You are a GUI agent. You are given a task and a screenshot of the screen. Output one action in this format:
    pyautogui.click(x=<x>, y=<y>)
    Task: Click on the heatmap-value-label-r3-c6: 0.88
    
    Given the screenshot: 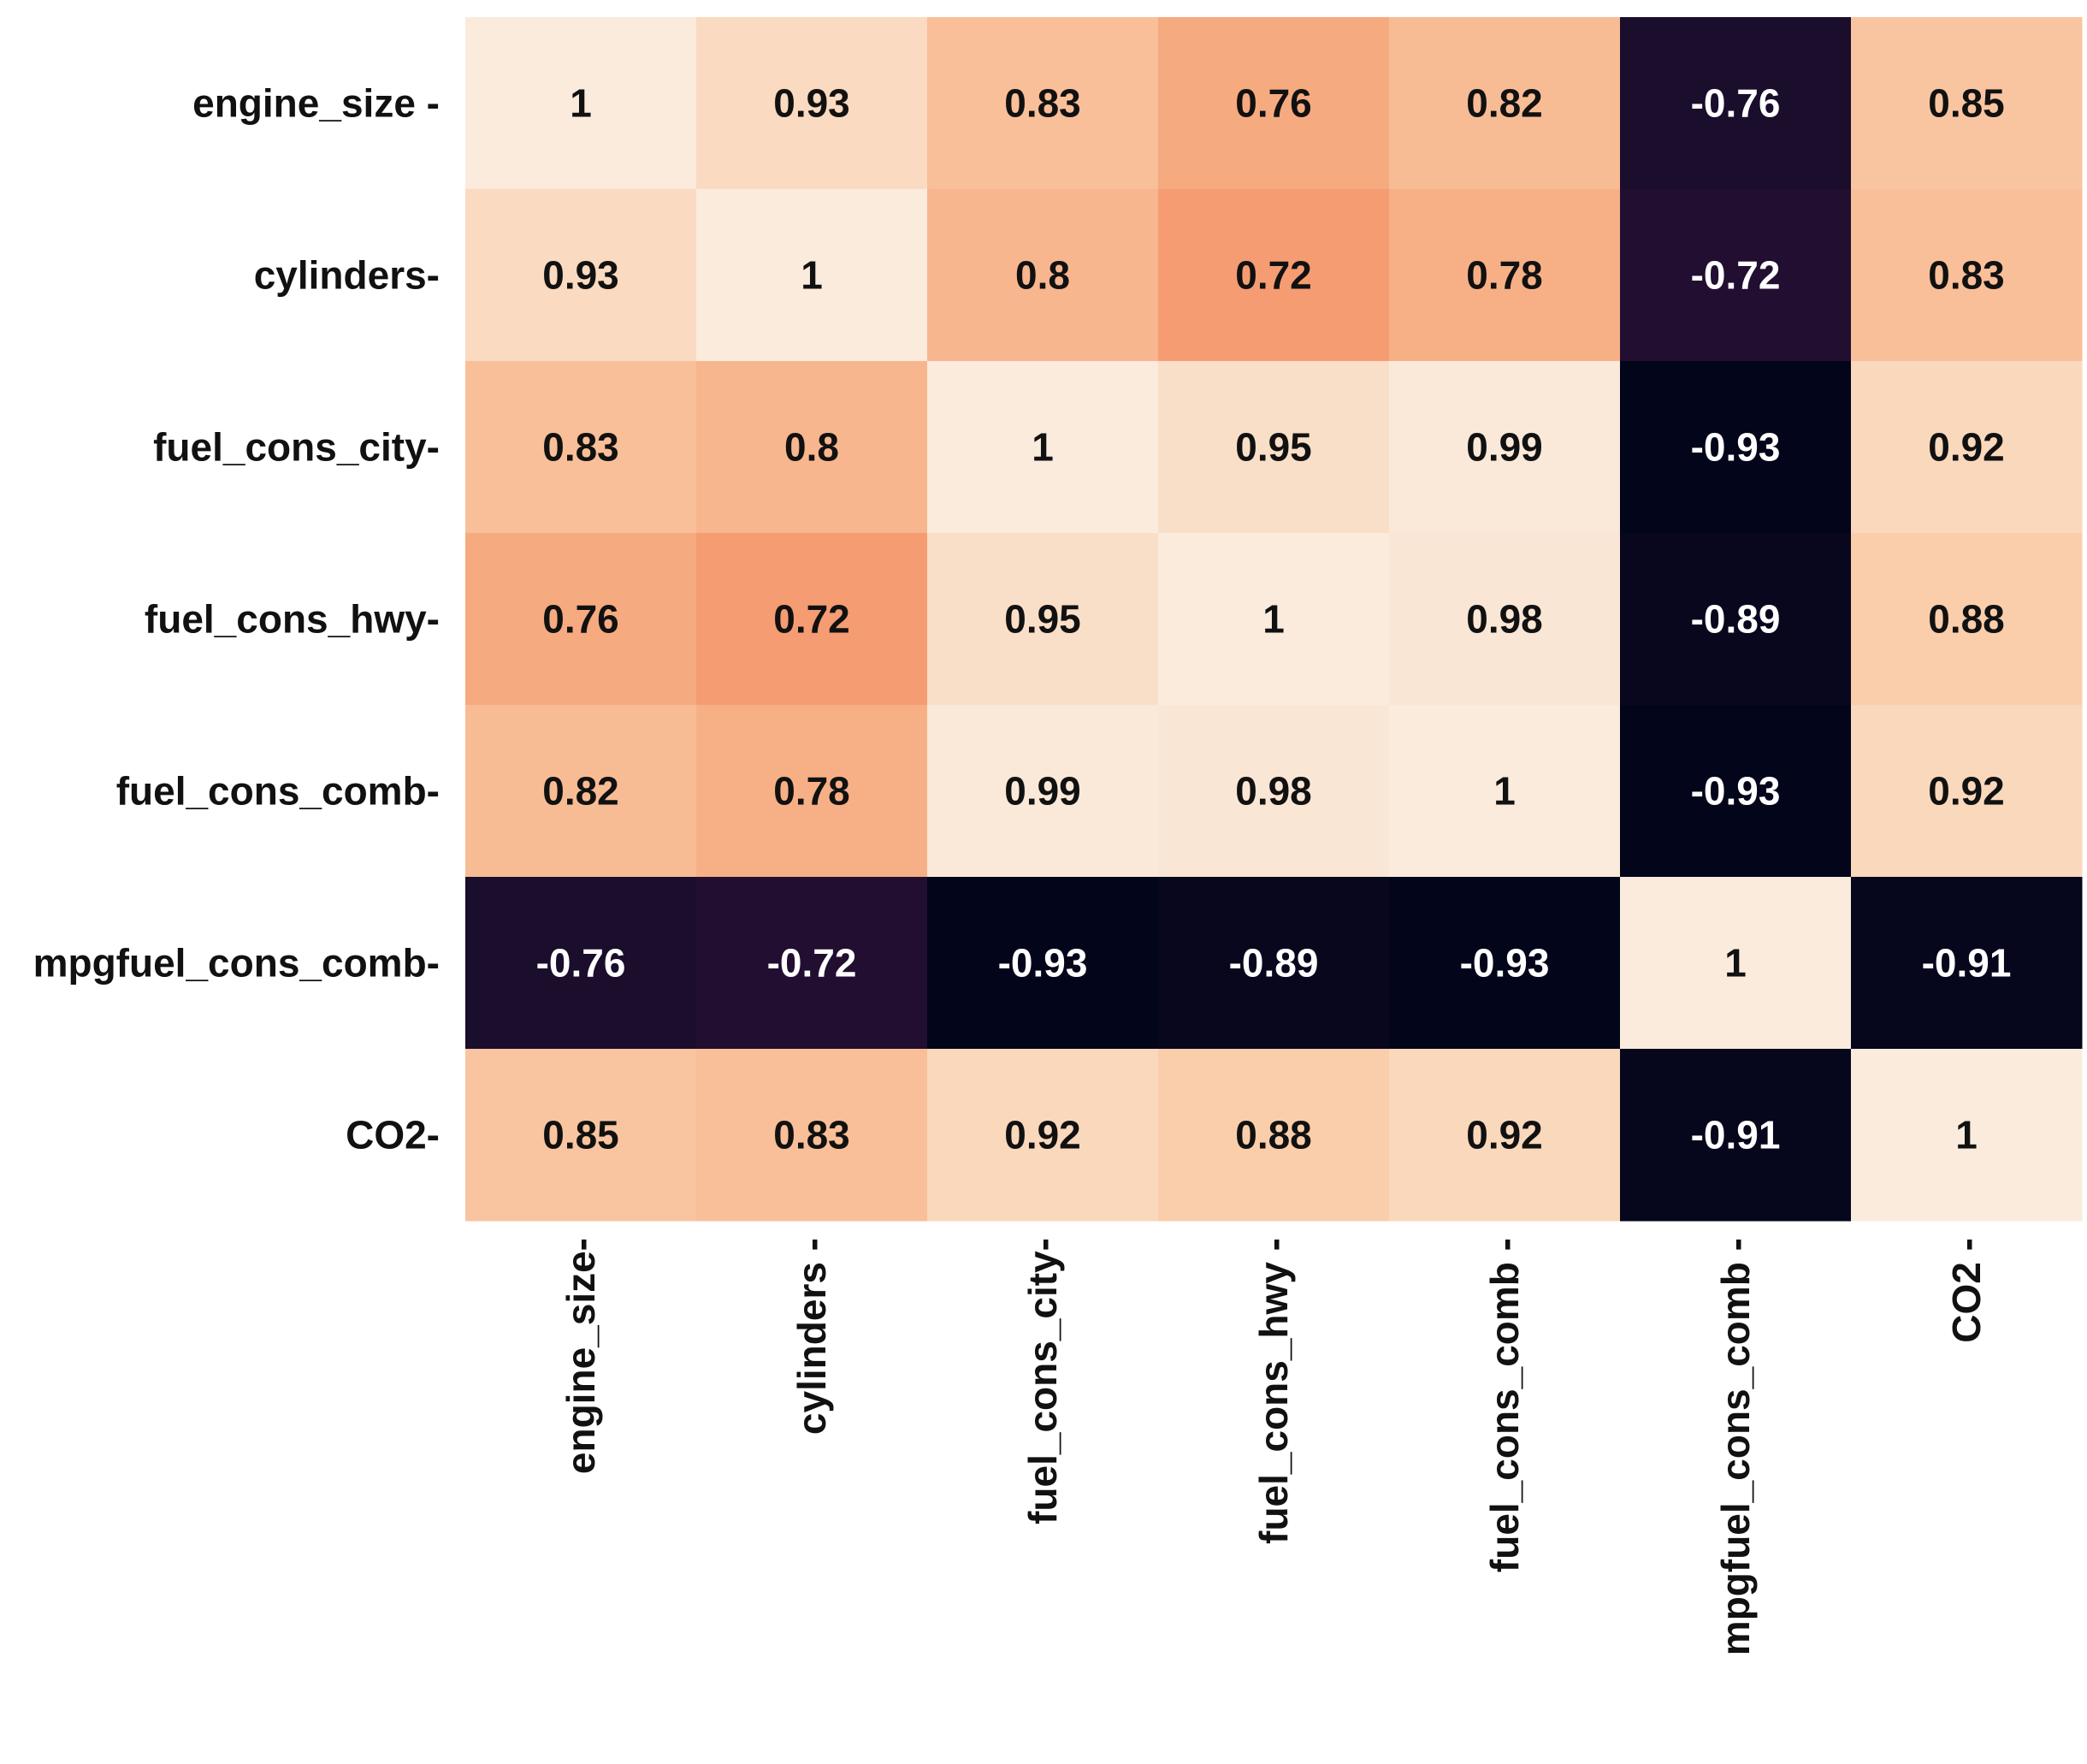 What is the action you would take?
    pyautogui.click(x=1967, y=619)
    